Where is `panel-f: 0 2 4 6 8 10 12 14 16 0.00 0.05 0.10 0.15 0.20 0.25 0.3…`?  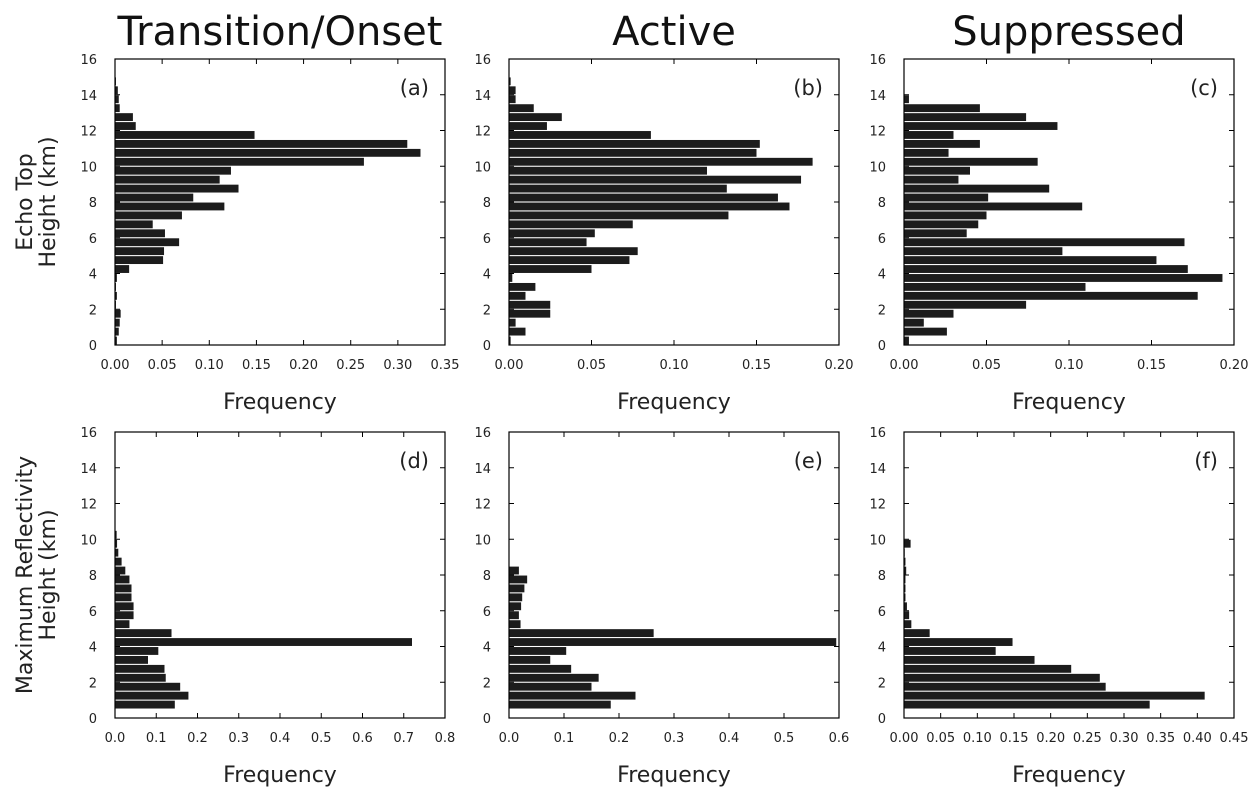
panel-f: 0 2 4 6 8 10 12 14 16 0.00 0.05 0.10 0.15 0.20 0.25 0.3… is located at coordinates (1058, 607).